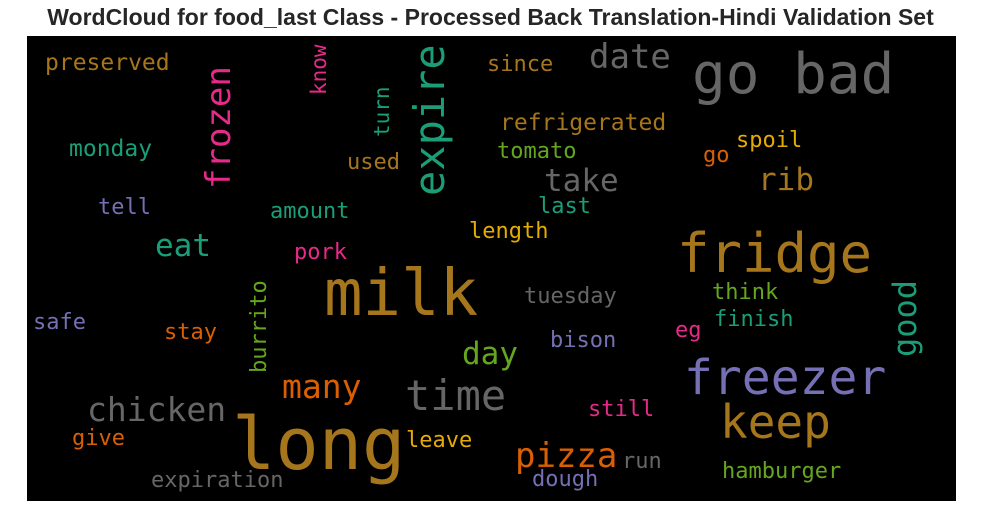 This screenshot has width=981, height=511. I want to click on word-pizza: pizza, so click(566, 456).